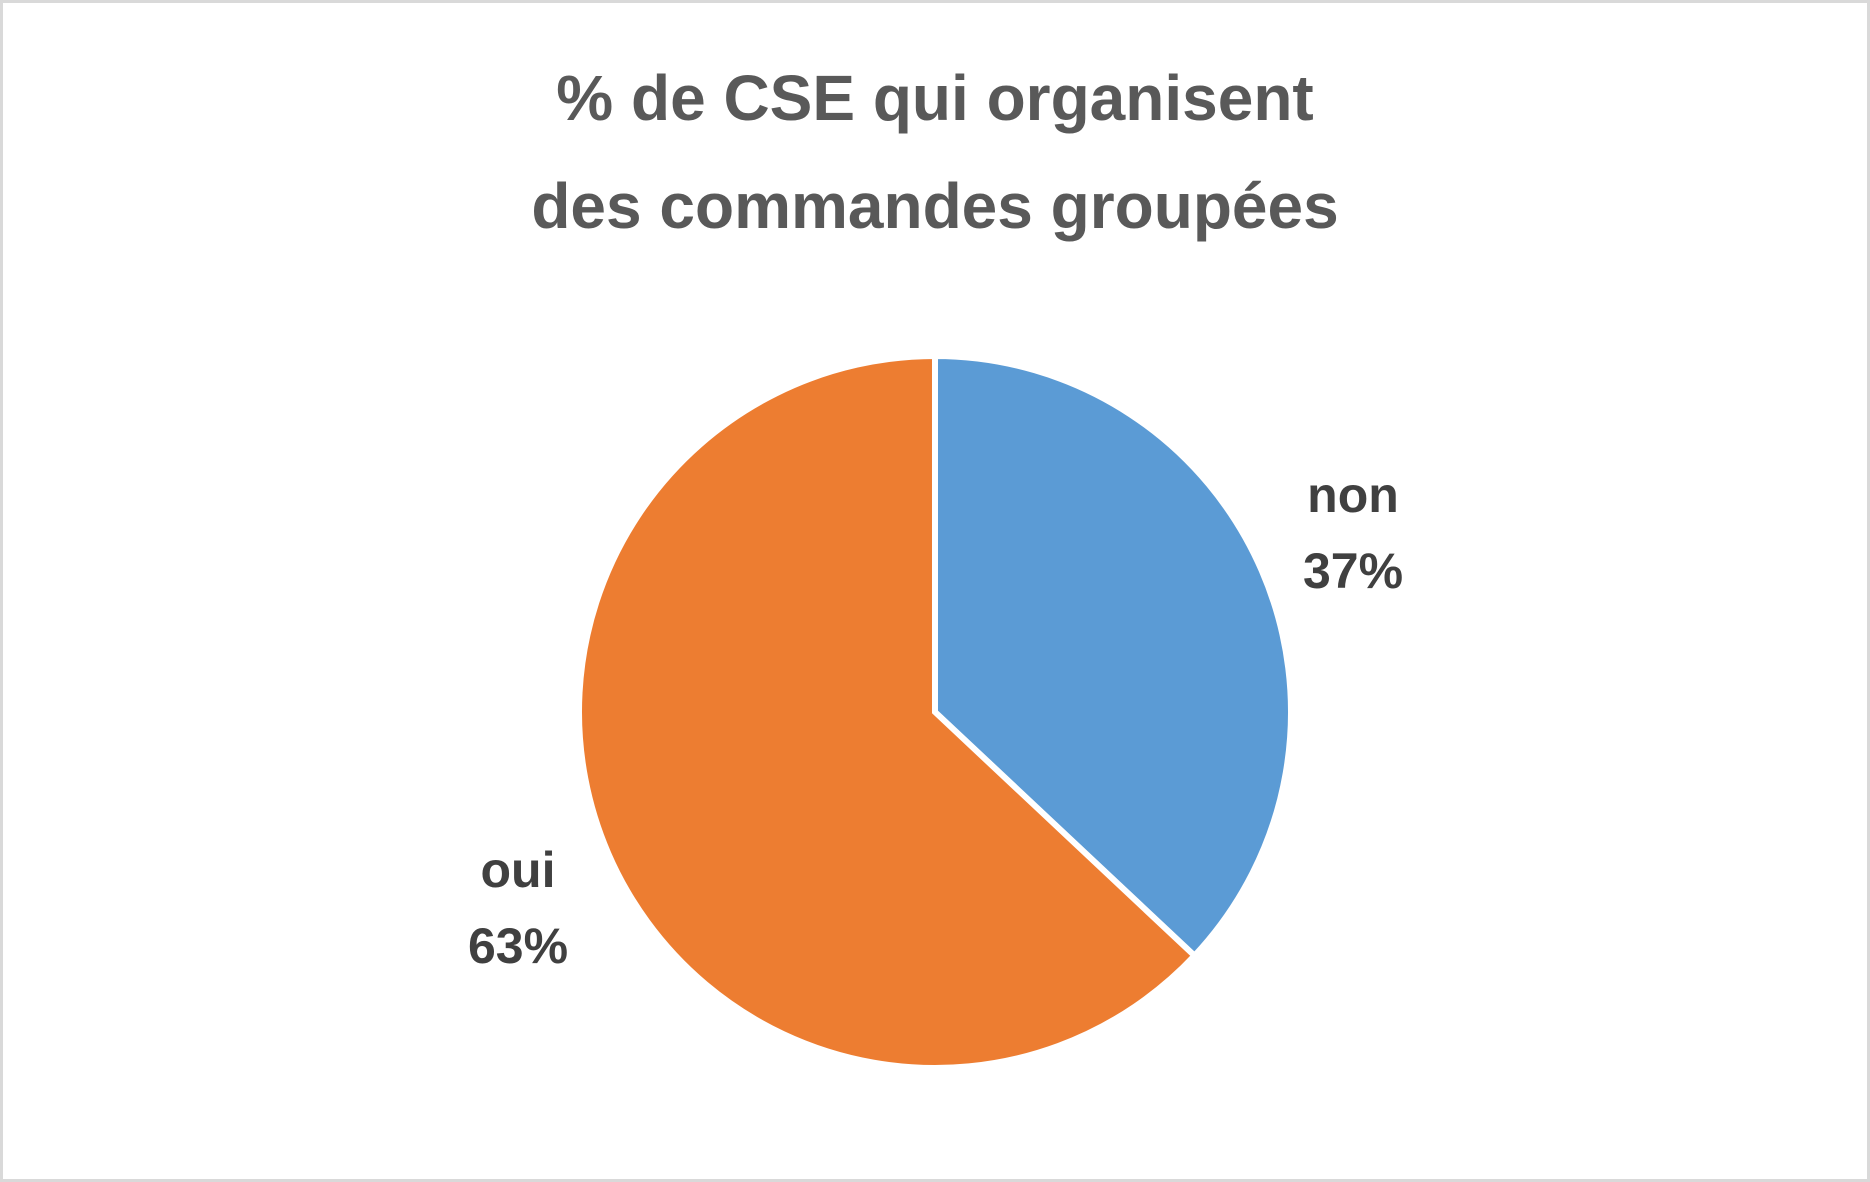 This screenshot has height=1182, width=1870. What do you see at coordinates (935, 206) in the screenshot?
I see `chart-title-line-2: des commandes groupées` at bounding box center [935, 206].